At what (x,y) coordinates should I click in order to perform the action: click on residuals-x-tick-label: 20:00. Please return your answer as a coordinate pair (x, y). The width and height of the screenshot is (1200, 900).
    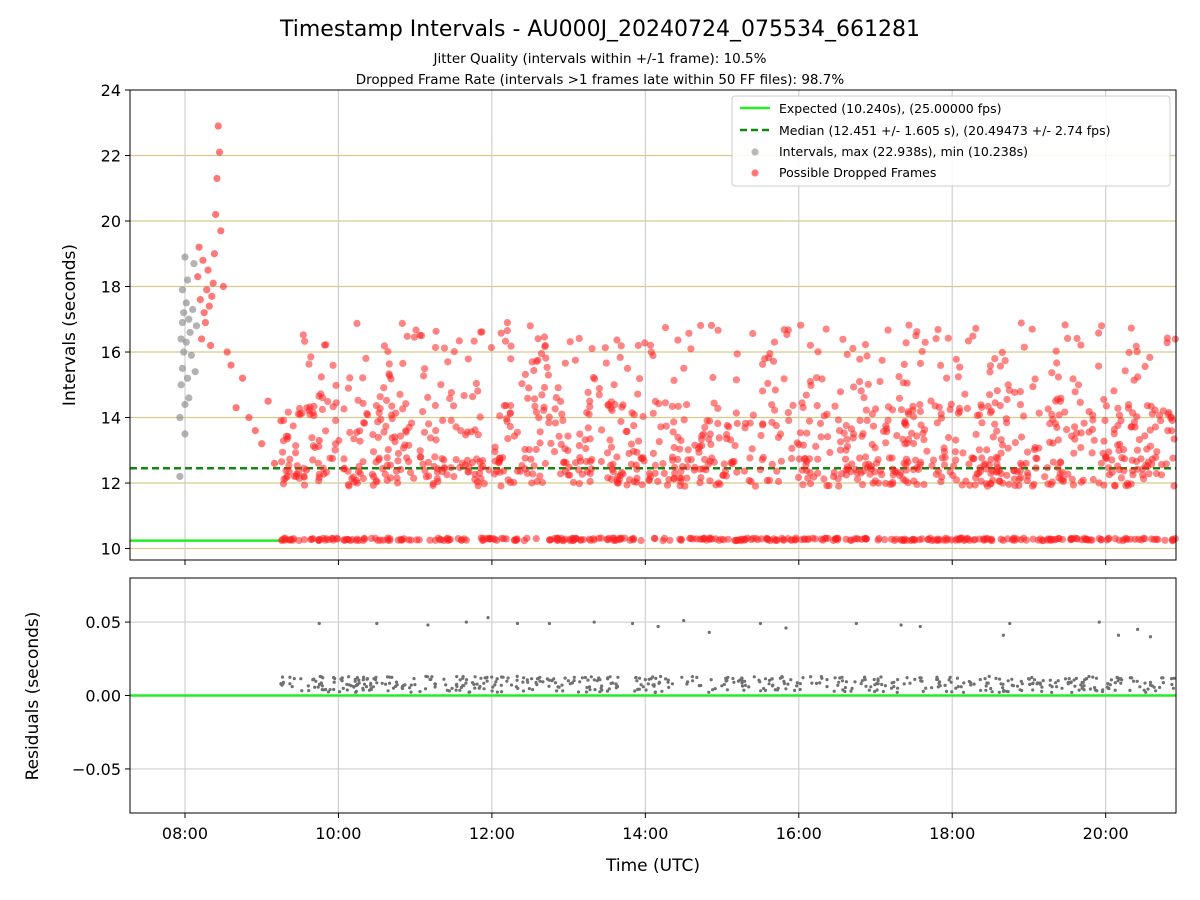
    Looking at the image, I should click on (1106, 833).